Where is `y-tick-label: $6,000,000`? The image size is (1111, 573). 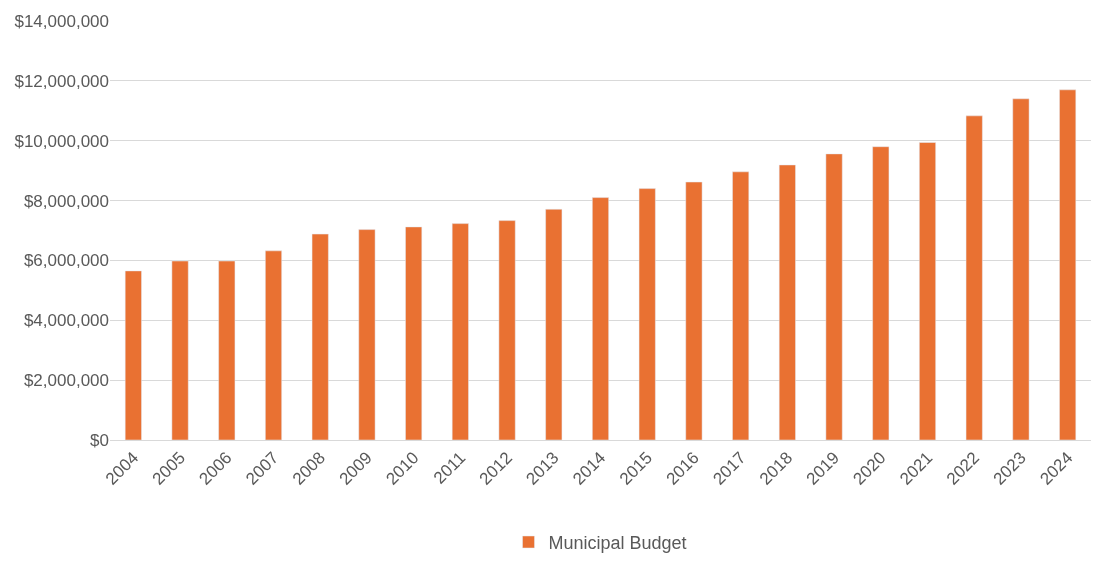
y-tick-label: $6,000,000 is located at coordinates (66, 261).